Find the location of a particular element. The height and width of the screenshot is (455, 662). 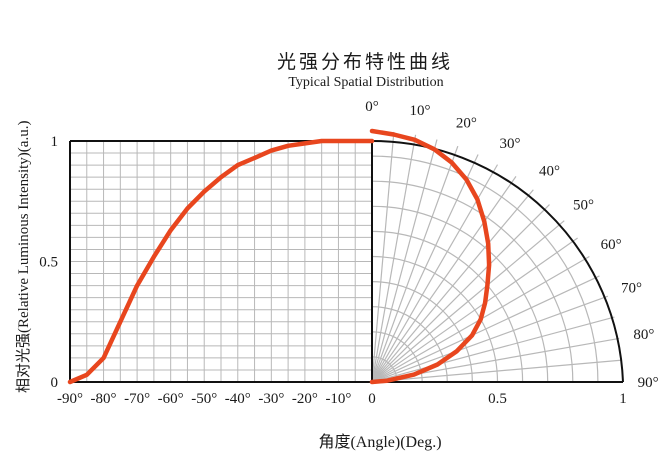

x-axis-label: 角度(Angle)(Deg.) is located at coordinates (380, 442).